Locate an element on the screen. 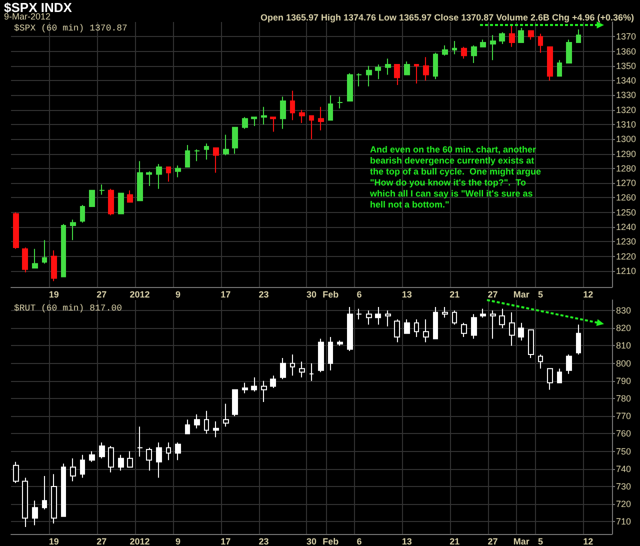  y-tick-label: 1240 is located at coordinates (626, 227).